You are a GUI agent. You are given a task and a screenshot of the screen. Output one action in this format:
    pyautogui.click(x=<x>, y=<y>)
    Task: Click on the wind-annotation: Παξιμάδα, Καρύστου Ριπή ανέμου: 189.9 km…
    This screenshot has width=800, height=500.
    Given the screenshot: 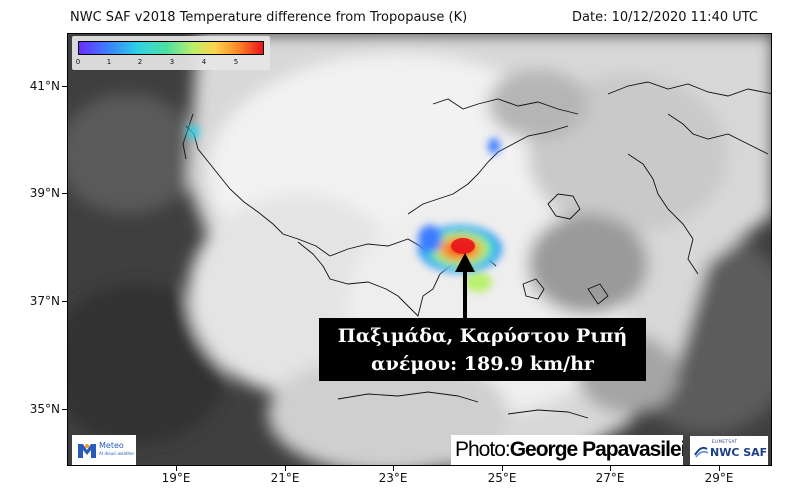 What is the action you would take?
    pyautogui.click(x=482, y=349)
    